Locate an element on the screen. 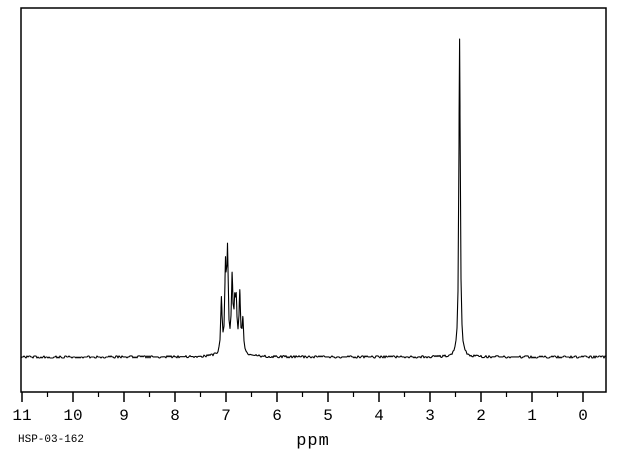  x-axis-tick-label: 7 is located at coordinates (226, 416).